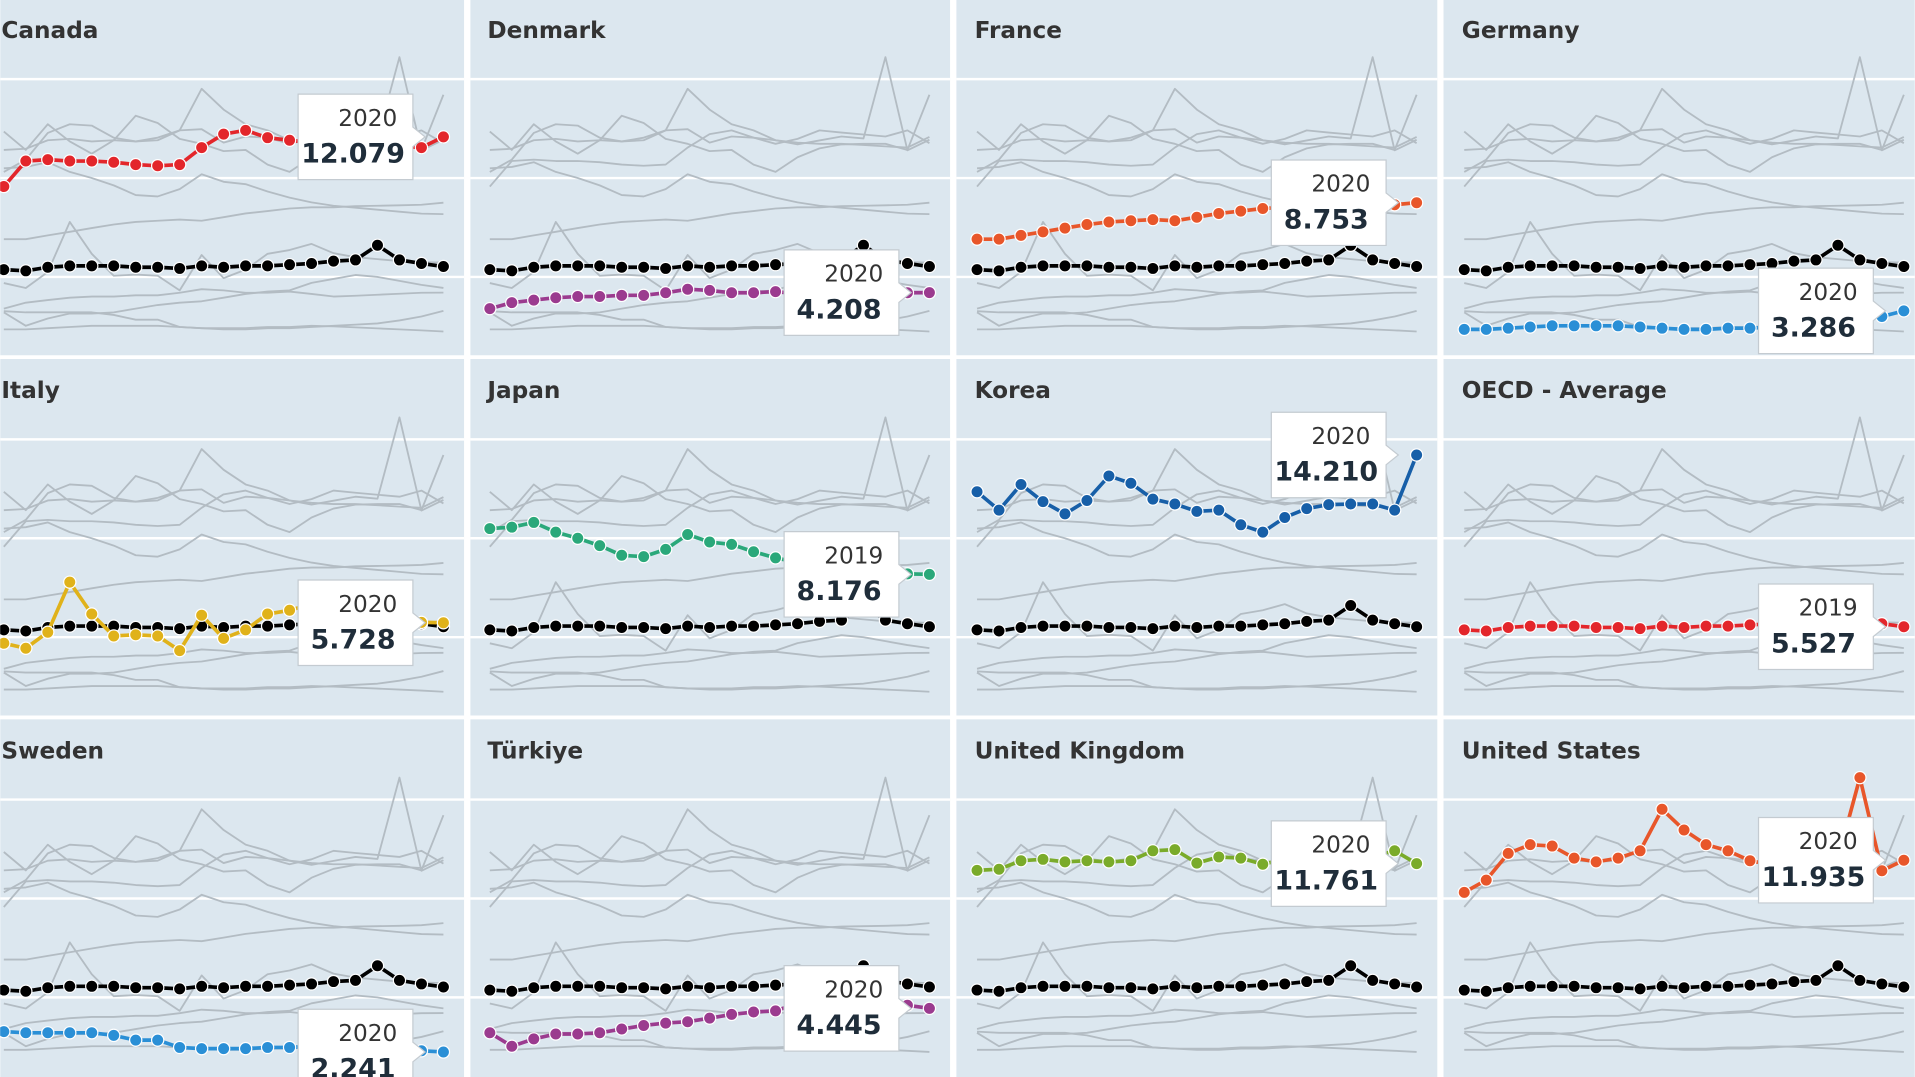 The width and height of the screenshot is (1915, 1077). What do you see at coordinates (1326, 880) in the screenshot?
I see `tooltip-value: 11.761` at bounding box center [1326, 880].